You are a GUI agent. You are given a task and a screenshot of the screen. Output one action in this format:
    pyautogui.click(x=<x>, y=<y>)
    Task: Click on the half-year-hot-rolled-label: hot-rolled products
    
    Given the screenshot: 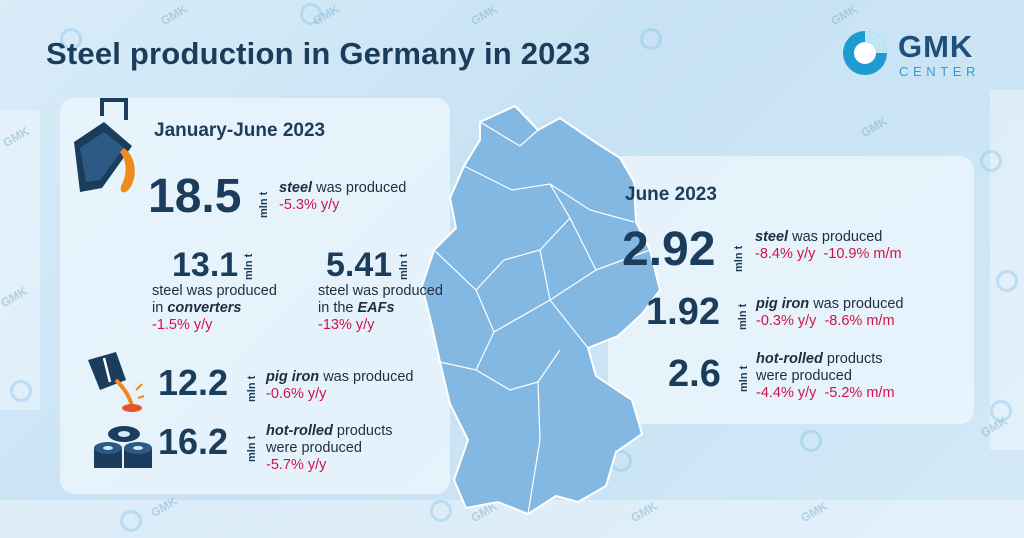 What is the action you would take?
    pyautogui.click(x=329, y=431)
    